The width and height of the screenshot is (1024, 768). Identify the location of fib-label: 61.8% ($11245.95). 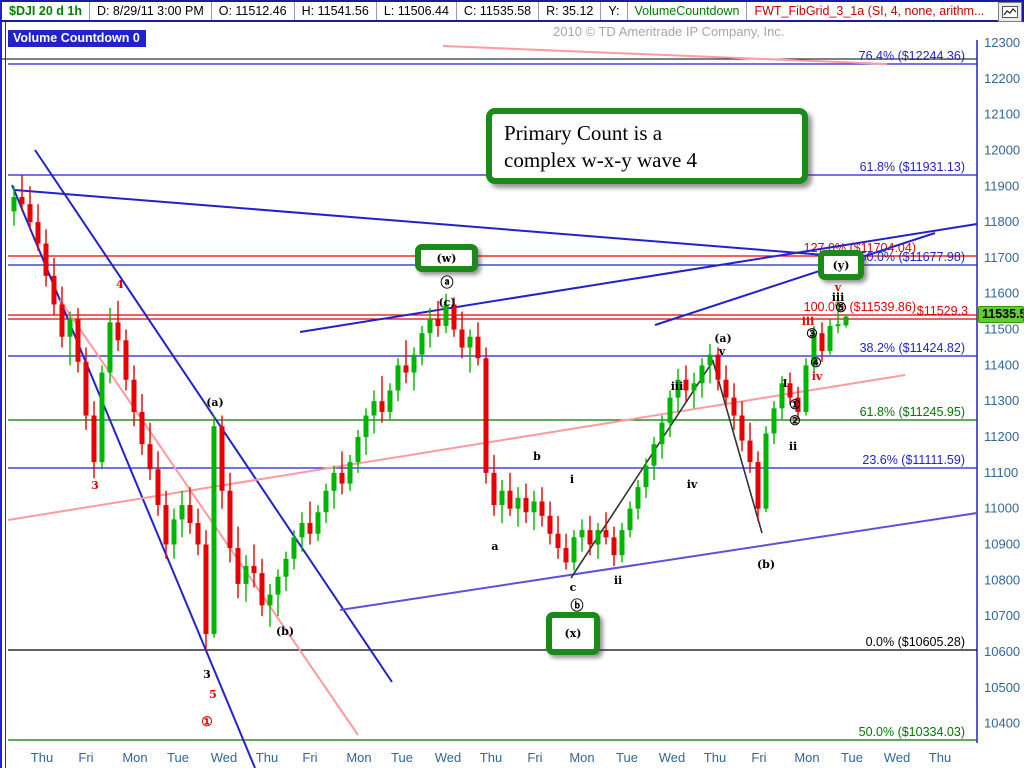
(912, 412).